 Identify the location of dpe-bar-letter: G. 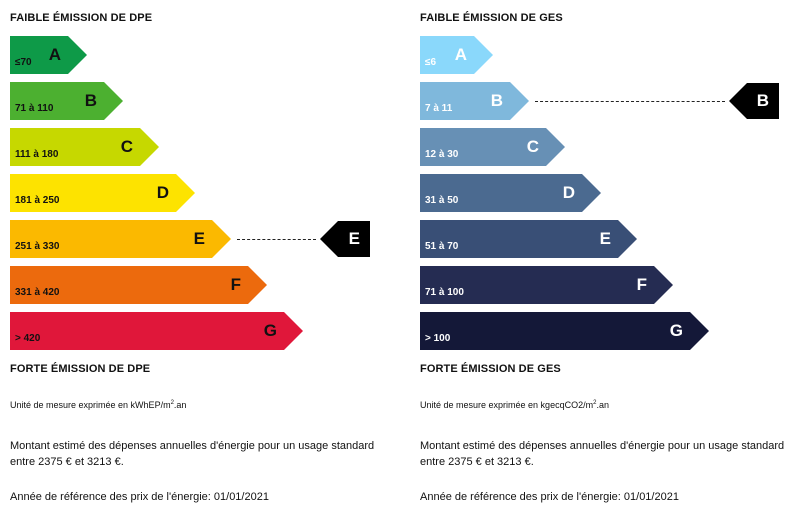
(270, 330).